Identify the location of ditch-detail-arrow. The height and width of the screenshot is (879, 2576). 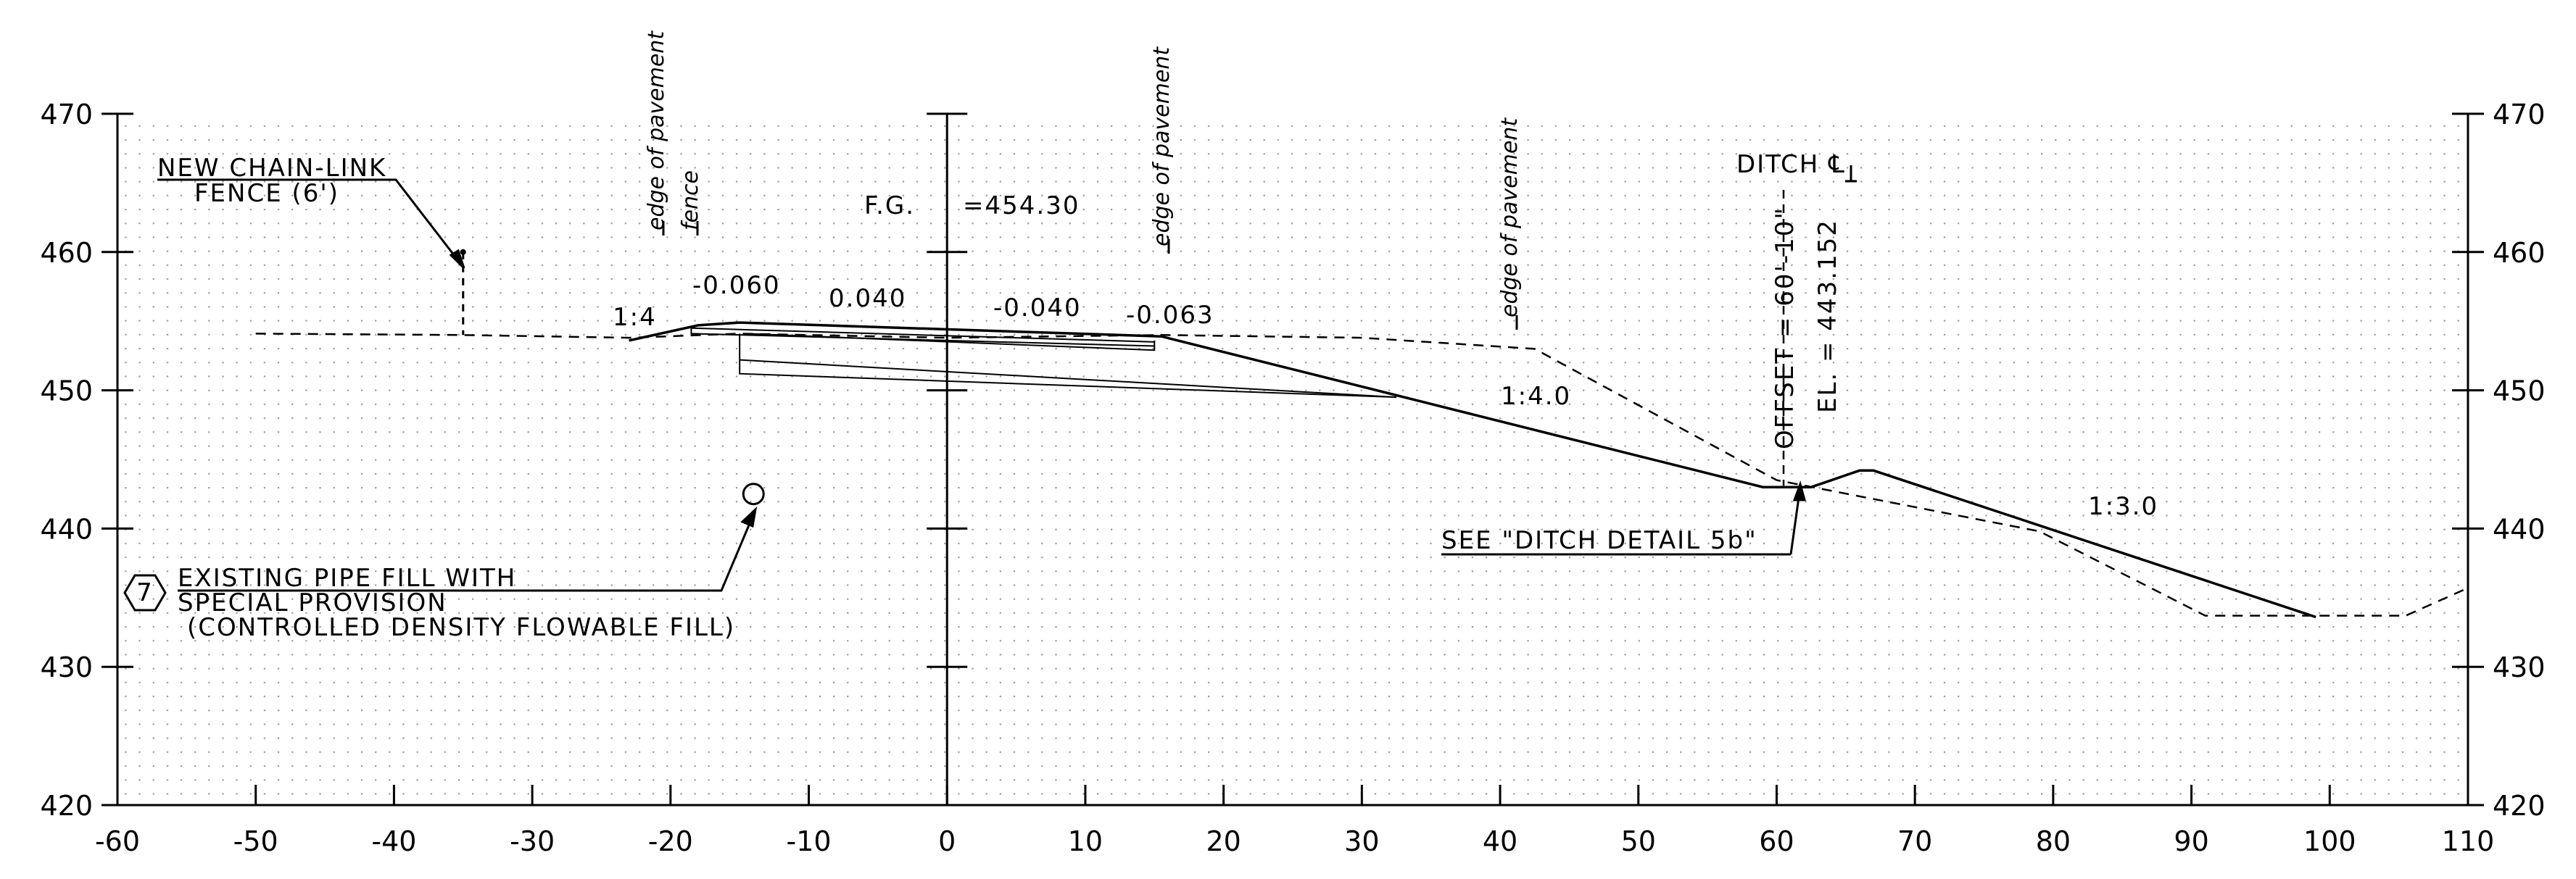
(1799, 490).